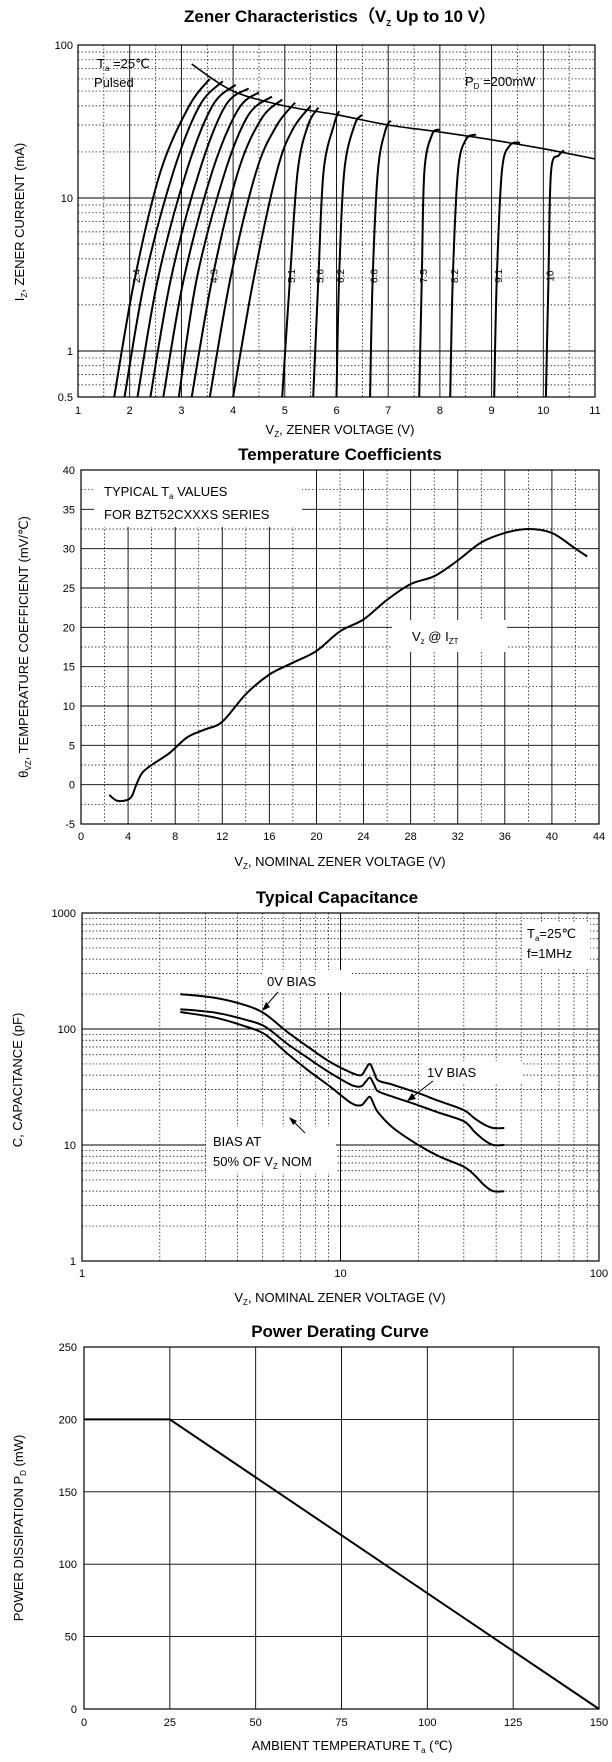  I want to click on chart1-ta-annotation: Ta =25℃, so click(123, 64).